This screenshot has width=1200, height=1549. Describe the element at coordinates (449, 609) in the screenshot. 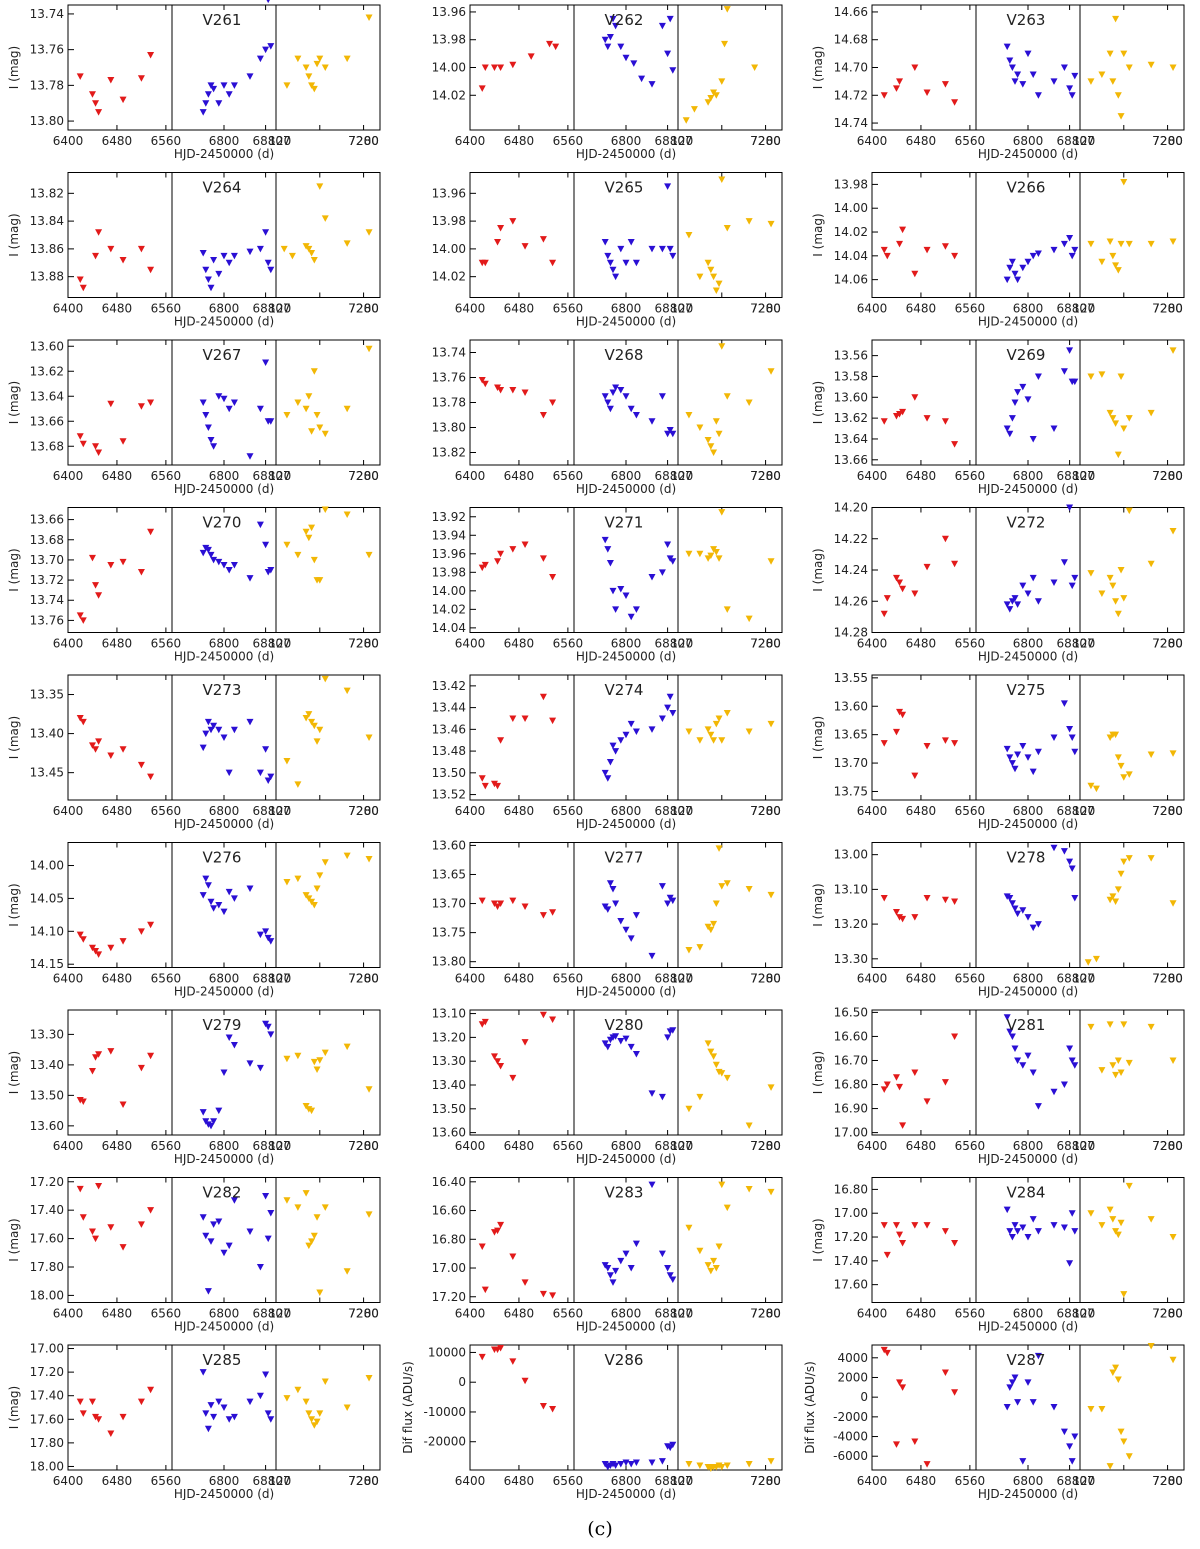

I see `y-tick-label: 14.02` at that location.